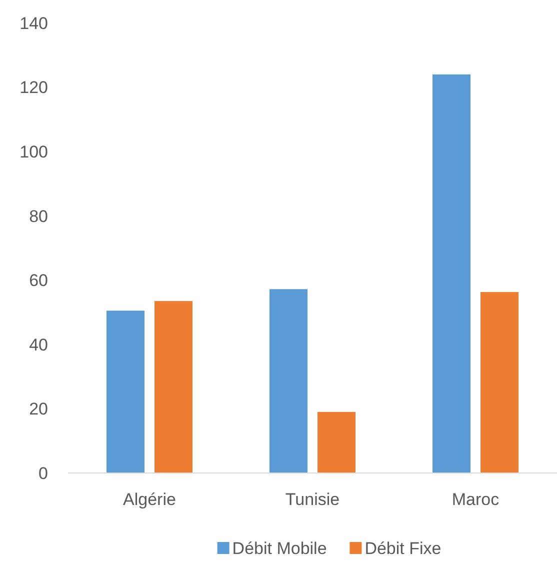 The height and width of the screenshot is (565, 557). I want to click on y-tick-label: 0, so click(43, 473).